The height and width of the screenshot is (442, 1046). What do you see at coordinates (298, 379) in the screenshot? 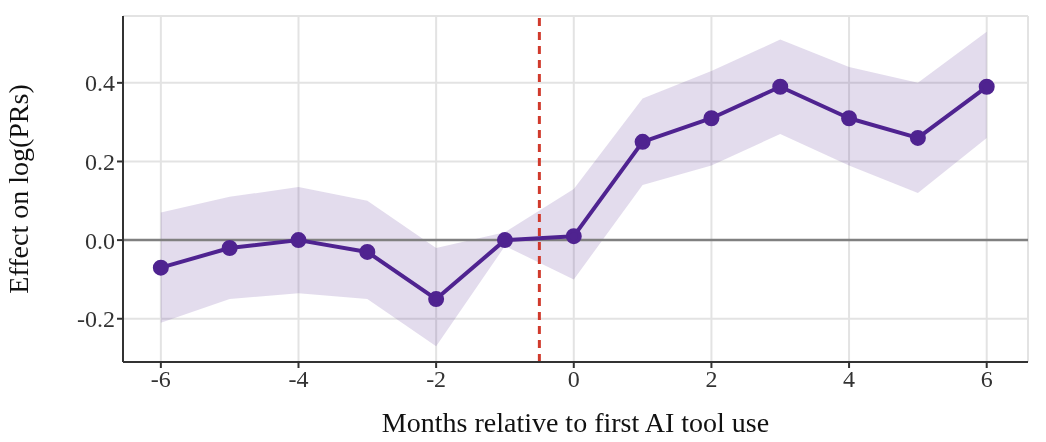
I see `x-tick-label: -4` at bounding box center [298, 379].